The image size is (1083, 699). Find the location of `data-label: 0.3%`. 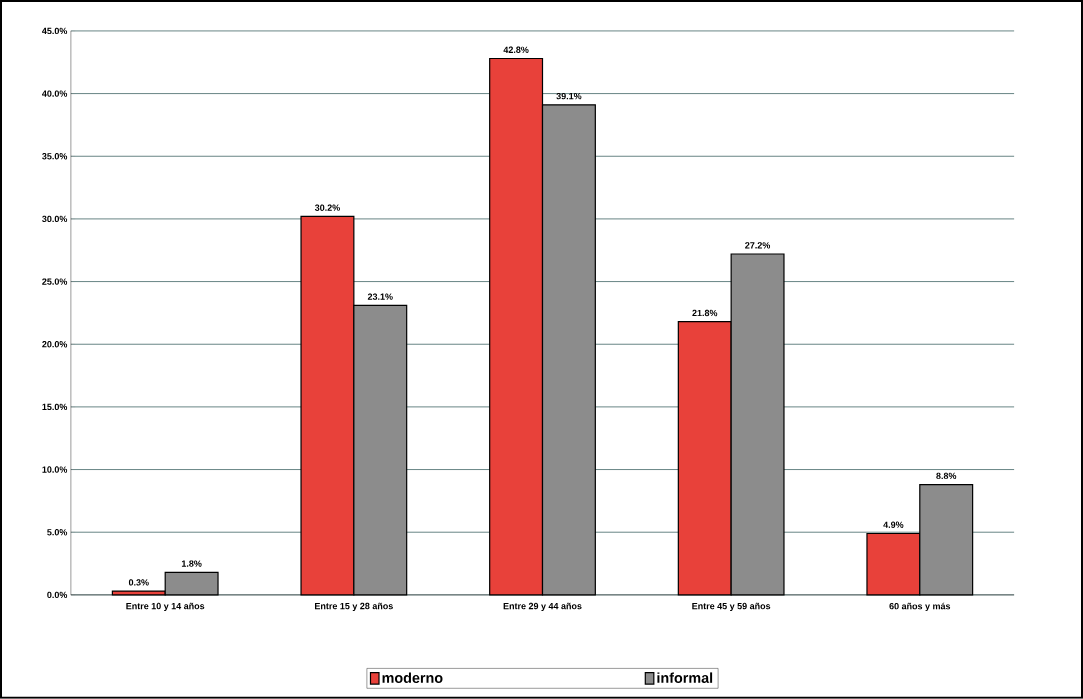

data-label: 0.3% is located at coordinates (138, 582).